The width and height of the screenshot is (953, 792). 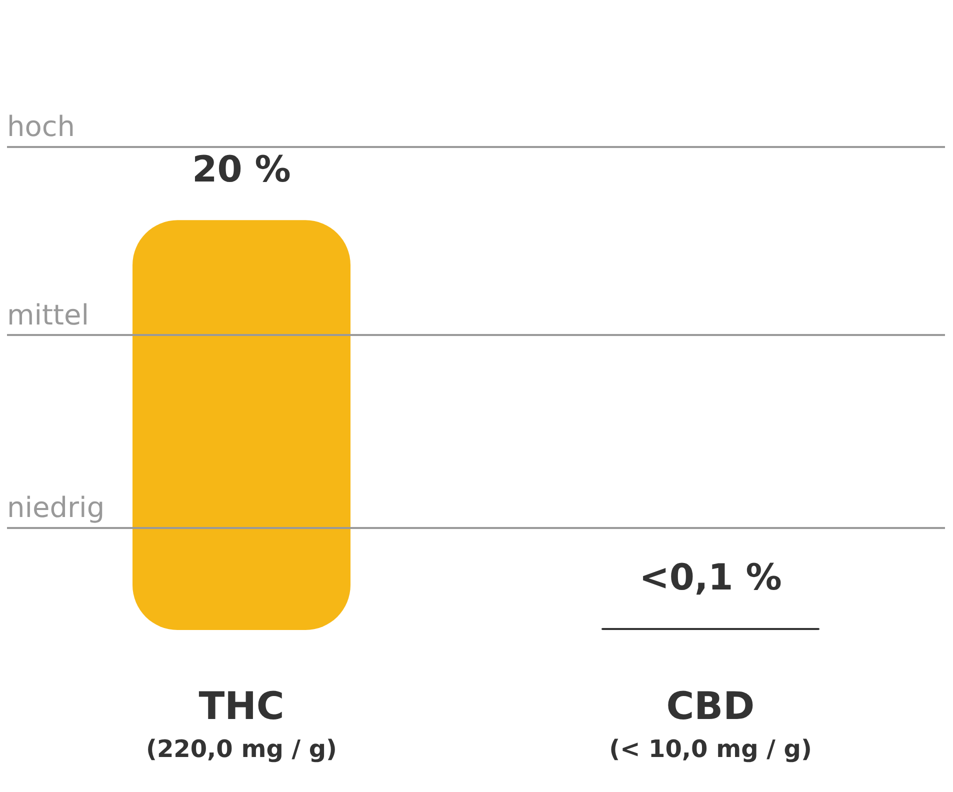 I want to click on x-tick-label: CBD (< 10,0 mg / g), so click(x=710, y=723).